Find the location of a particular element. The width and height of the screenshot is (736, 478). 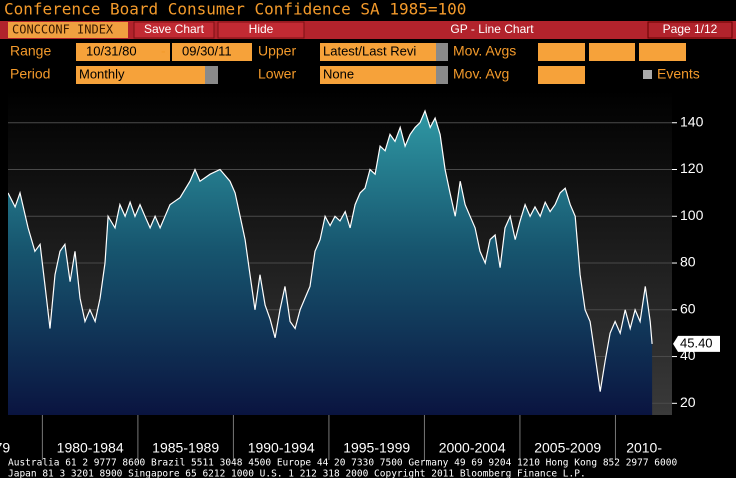

last-value-box is located at coordinates (696, 343).